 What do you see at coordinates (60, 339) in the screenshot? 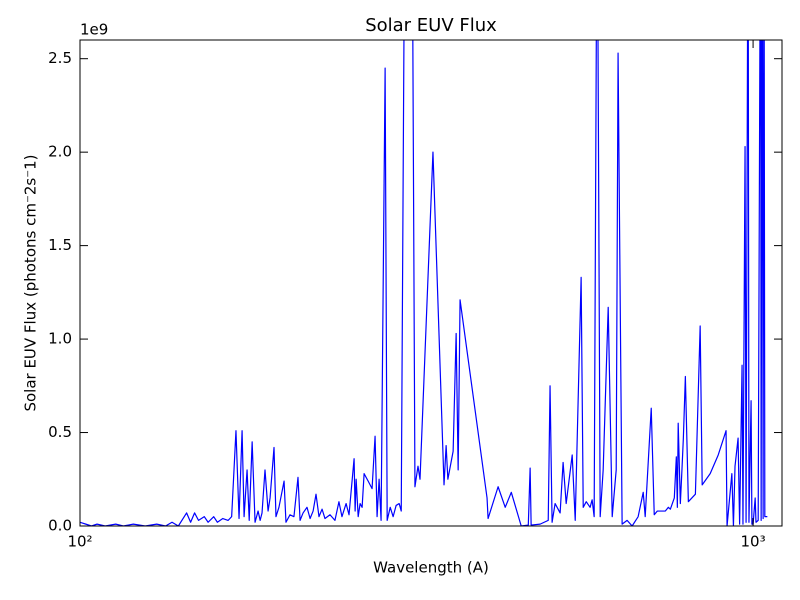
I see `y-tick-label: 1.0` at bounding box center [60, 339].